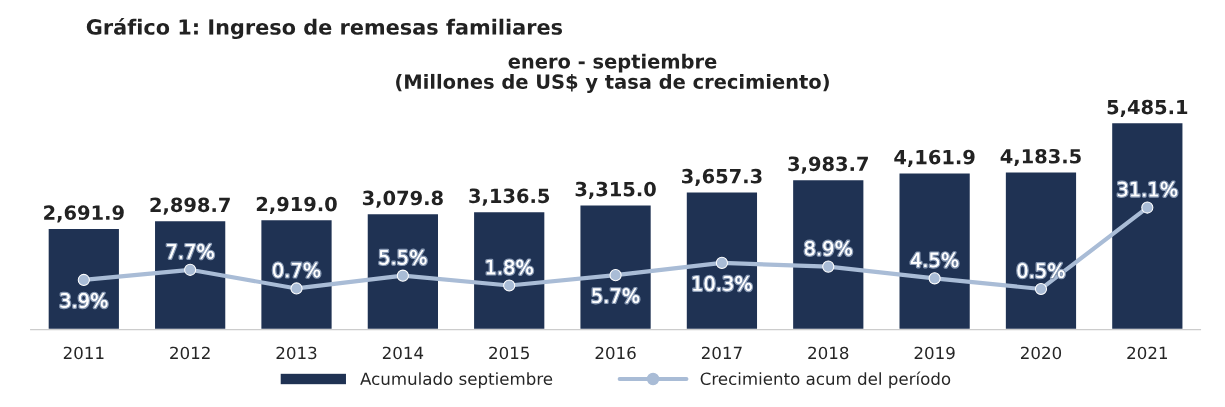  Describe the element at coordinates (296, 205) in the screenshot. I see `data-label: 2,919.0` at that location.